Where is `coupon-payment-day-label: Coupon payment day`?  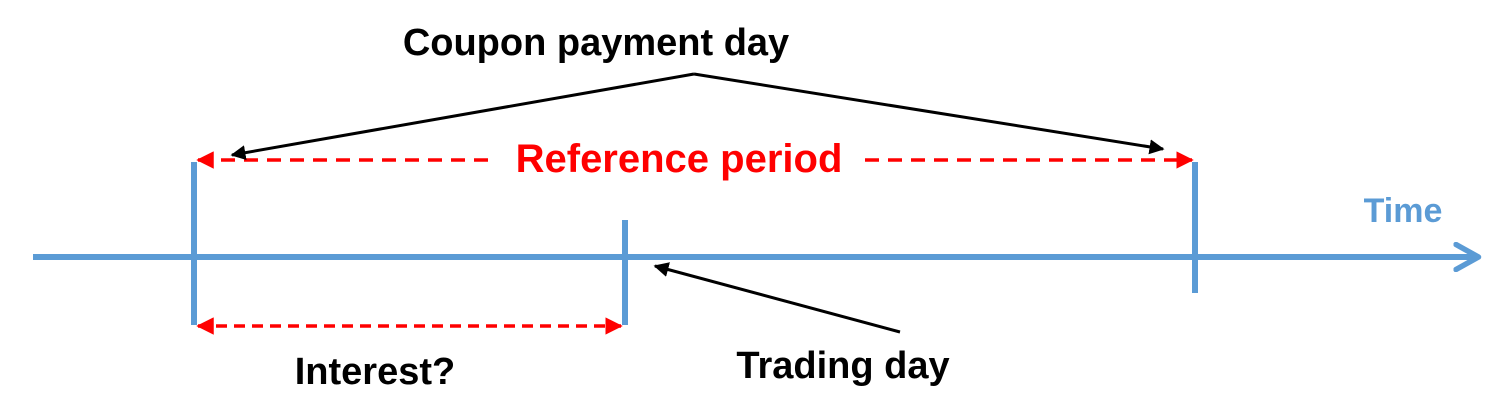 coupon-payment-day-label: Coupon payment day is located at coordinates (596, 43).